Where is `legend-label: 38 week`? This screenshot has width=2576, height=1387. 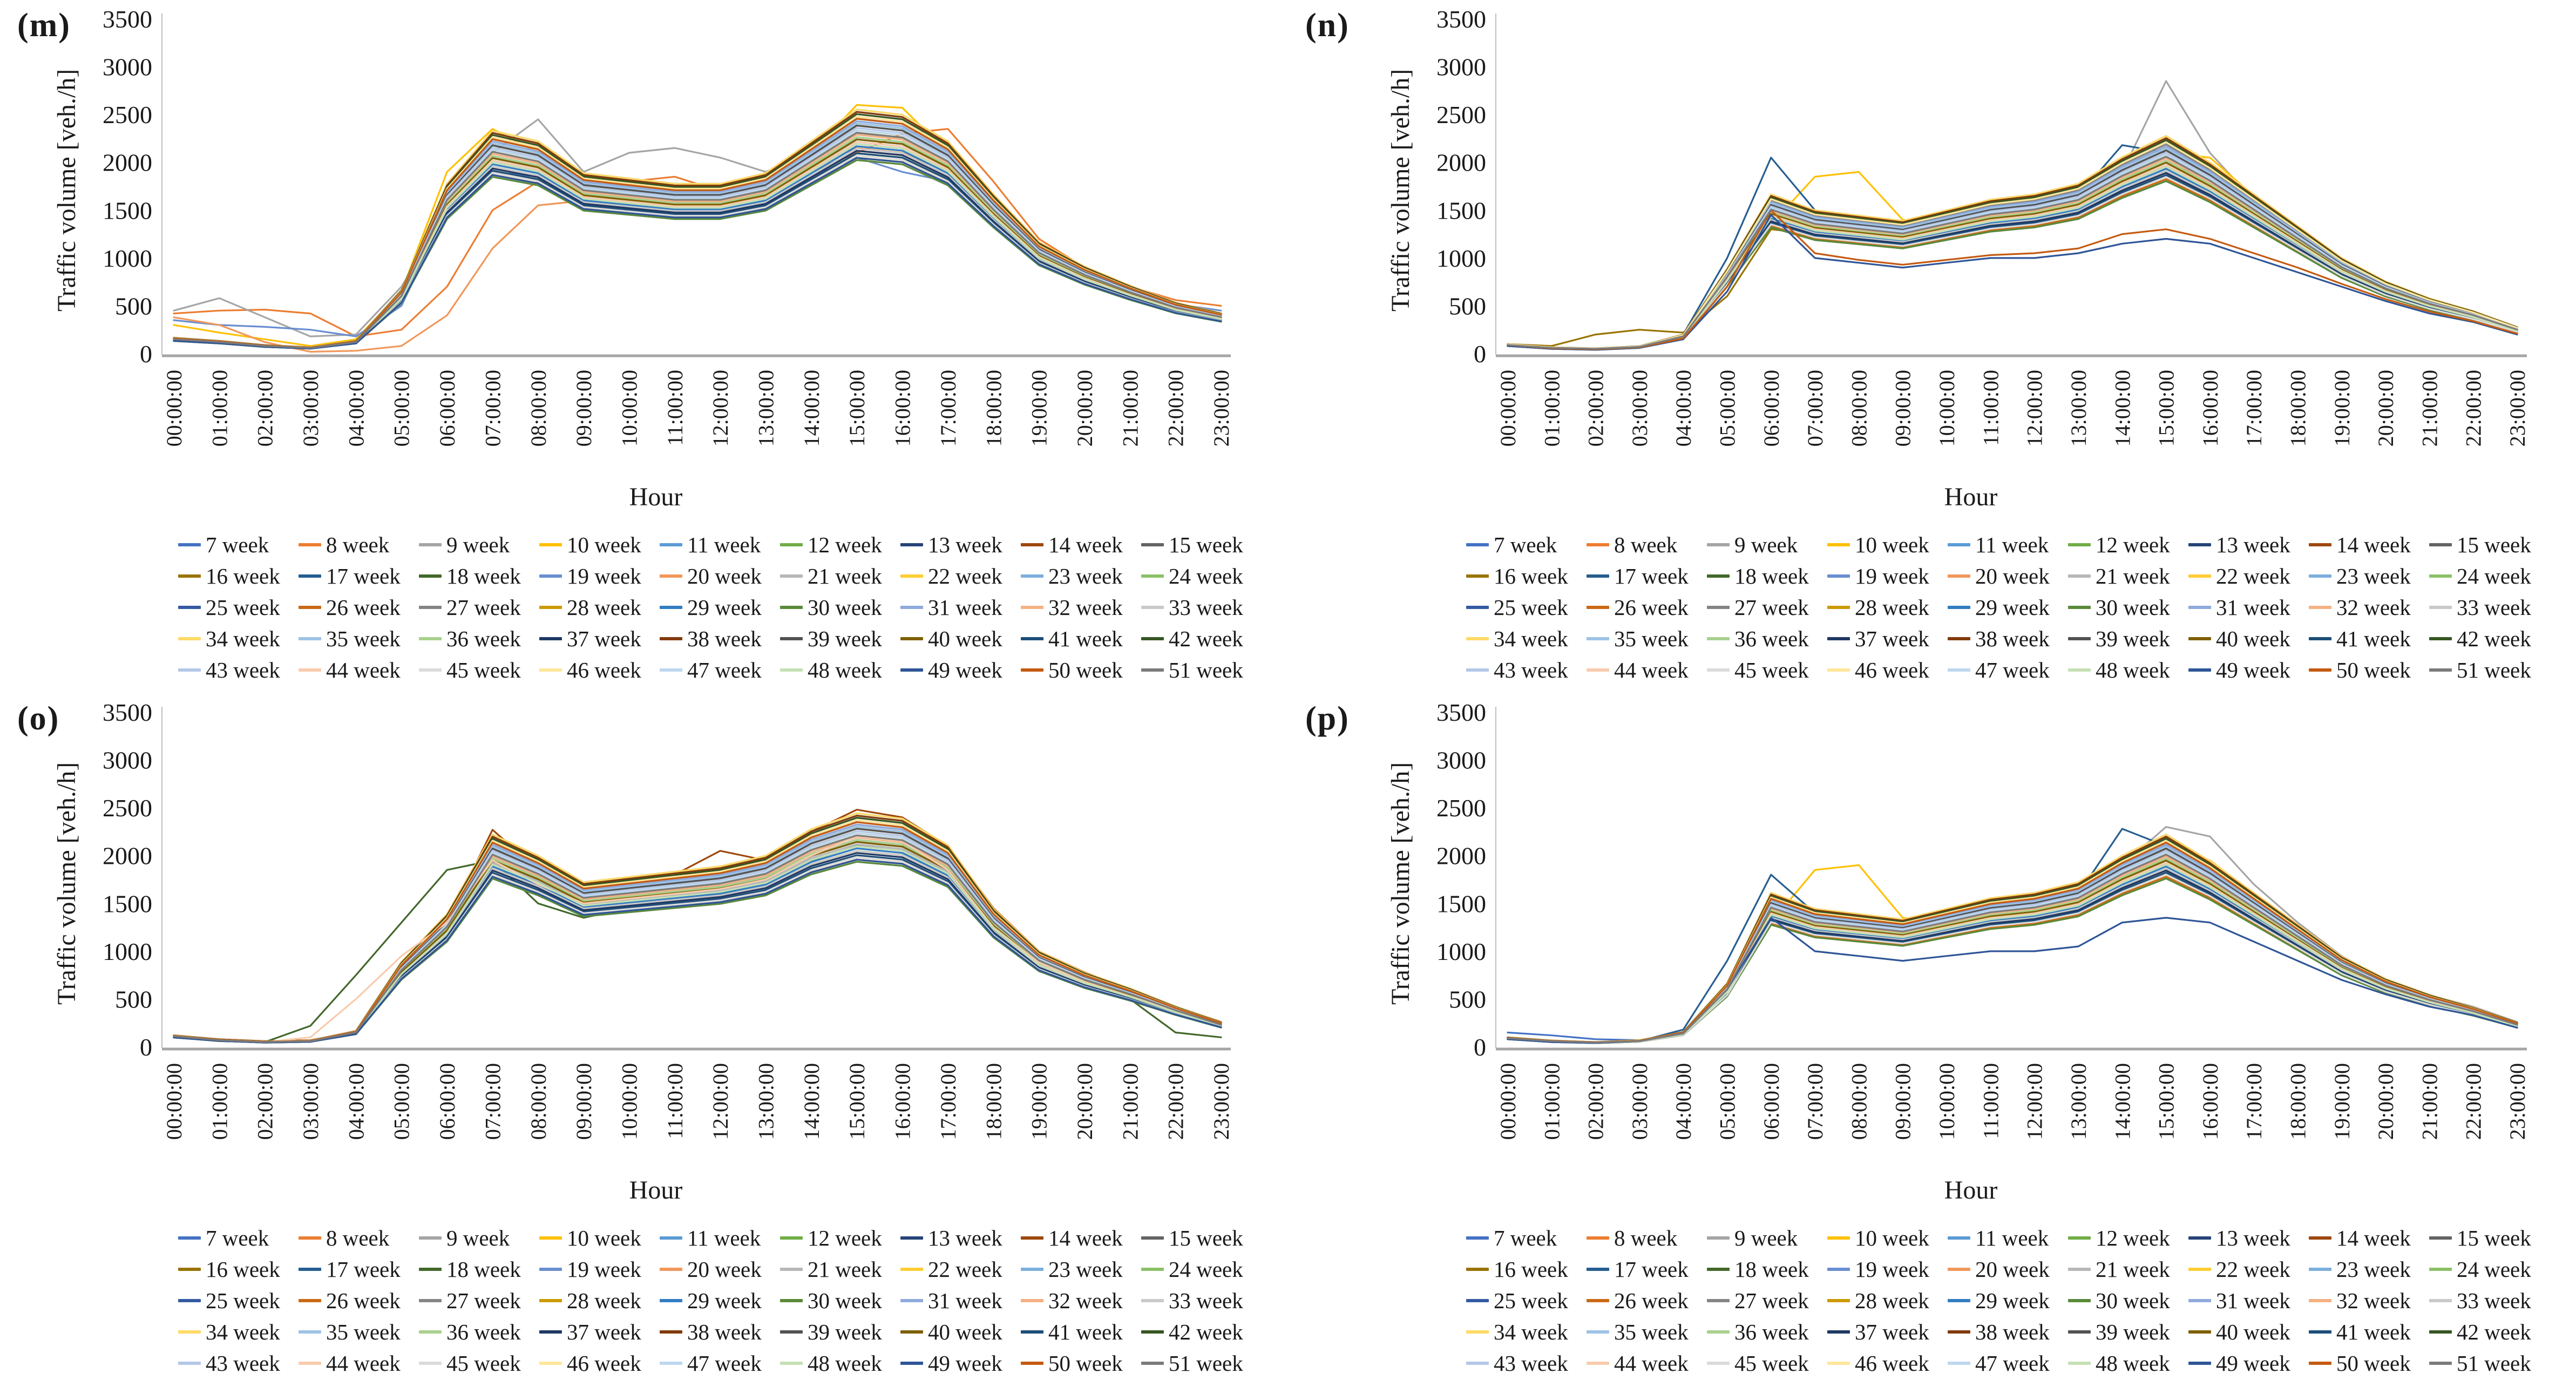
legend-label: 38 week is located at coordinates (725, 1332).